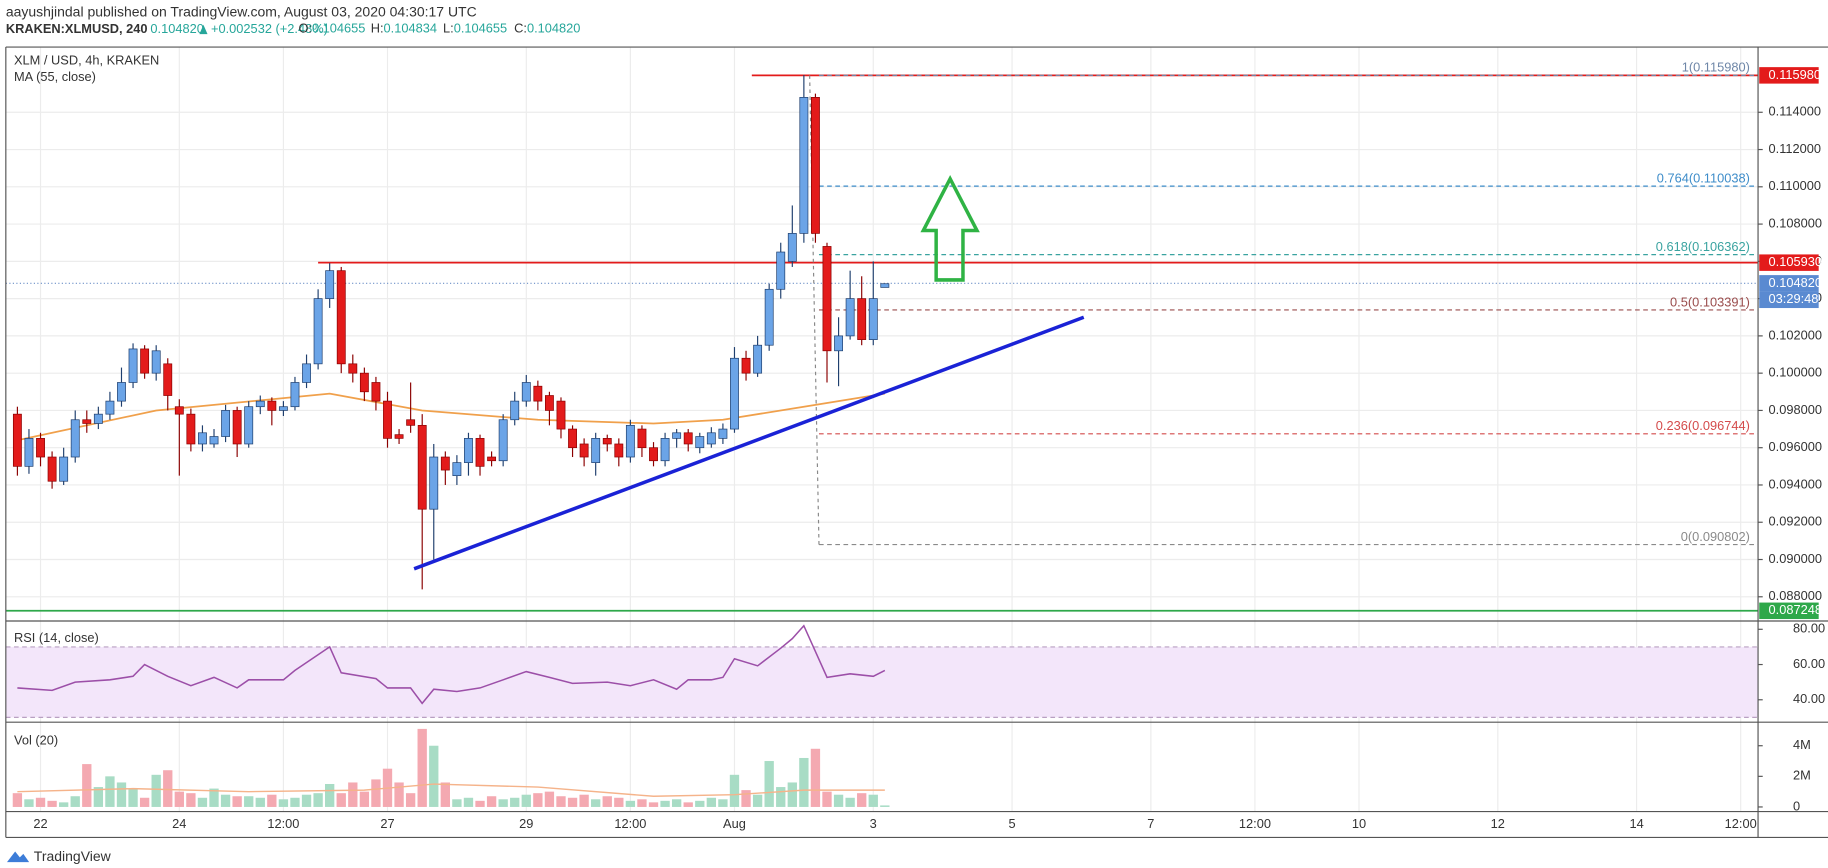 The image size is (1828, 868). I want to click on ohlc-high: H:0.104834, so click(404, 28).